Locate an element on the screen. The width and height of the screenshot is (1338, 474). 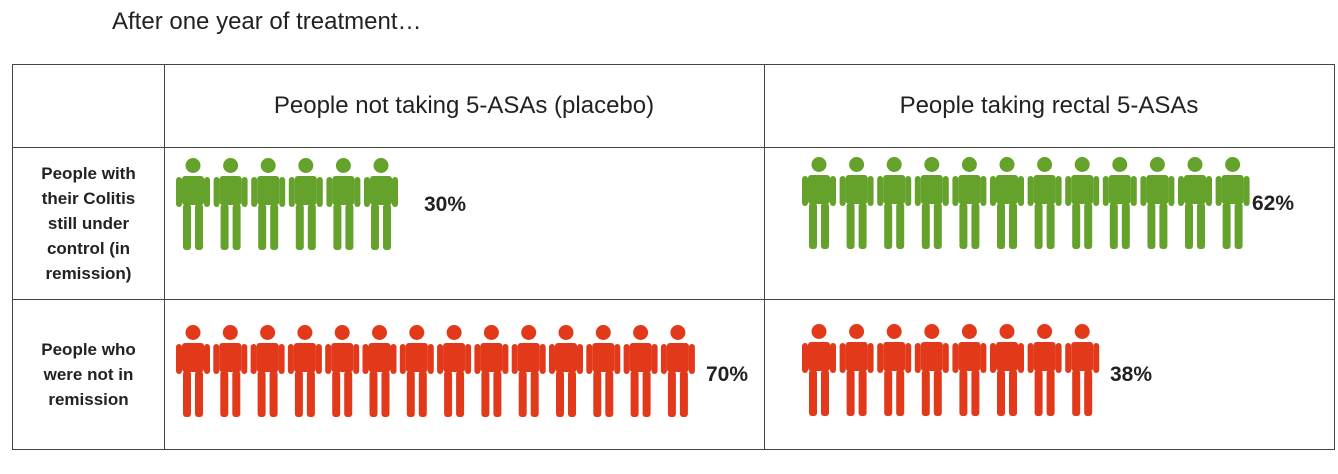
value-label-rectal-remission: 62% is located at coordinates (1273, 203).